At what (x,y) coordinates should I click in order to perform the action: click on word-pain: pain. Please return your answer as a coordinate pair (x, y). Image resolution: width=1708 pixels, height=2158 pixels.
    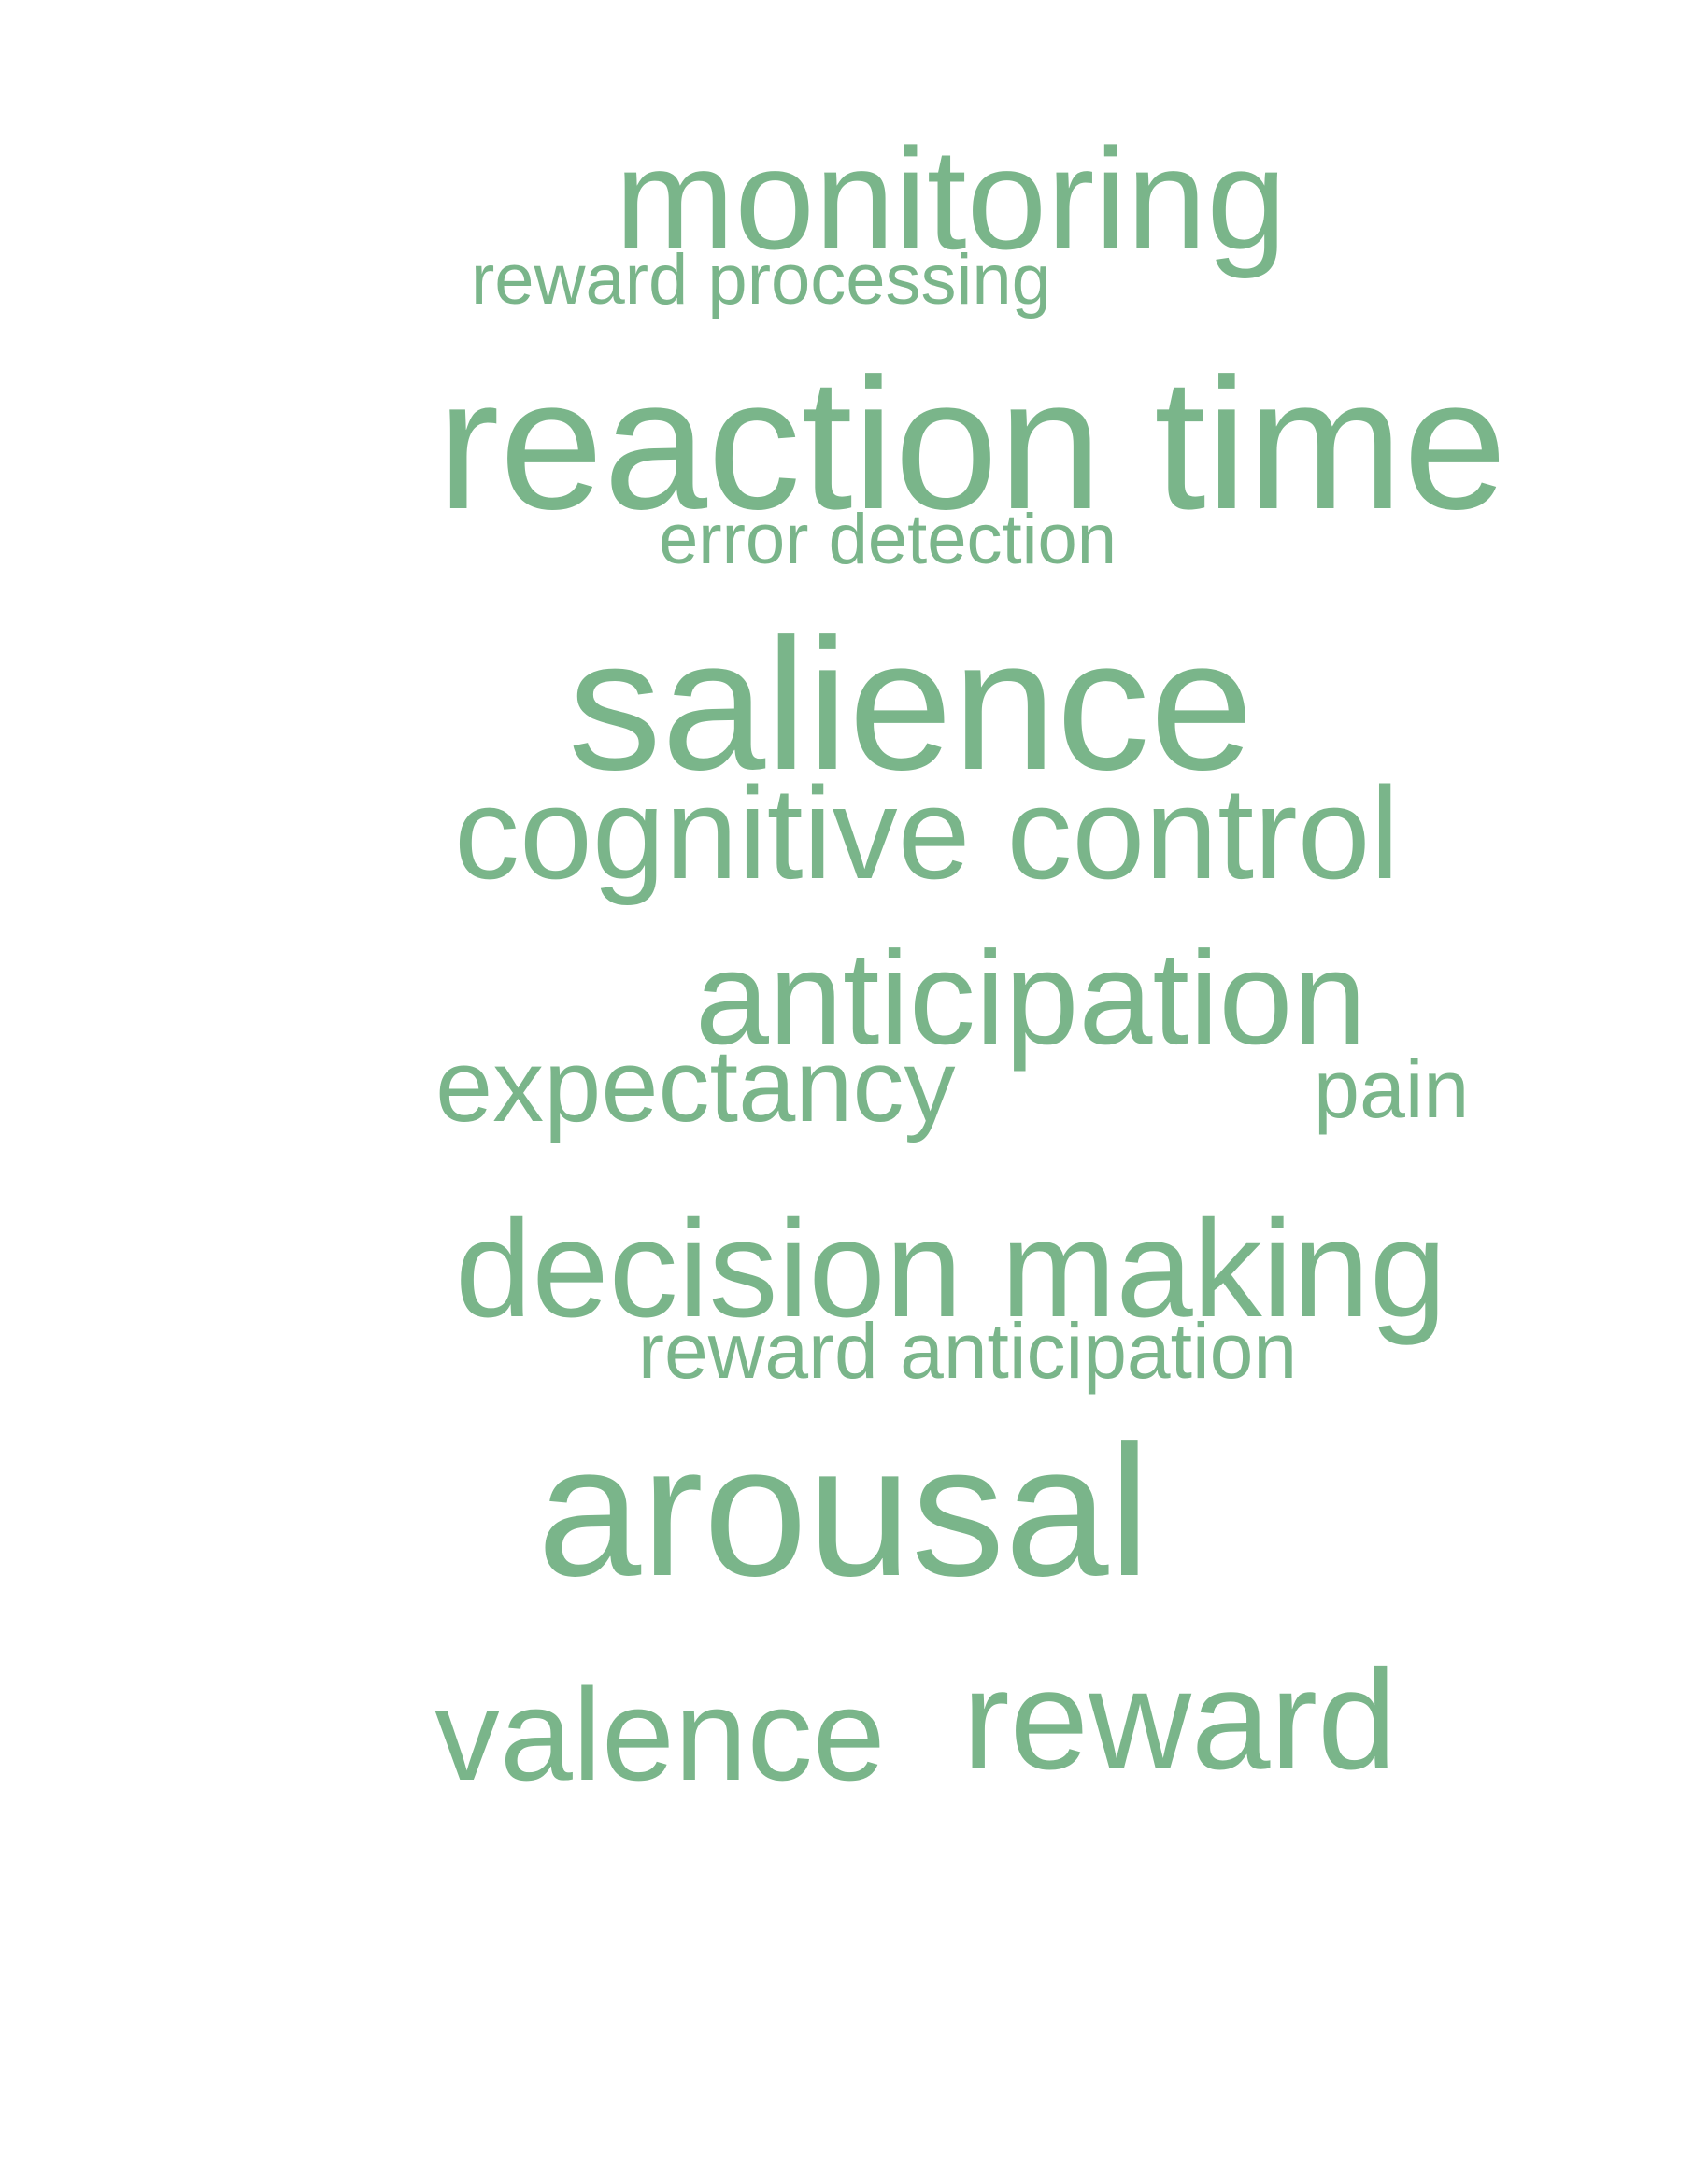
    Looking at the image, I should click on (1392, 1089).